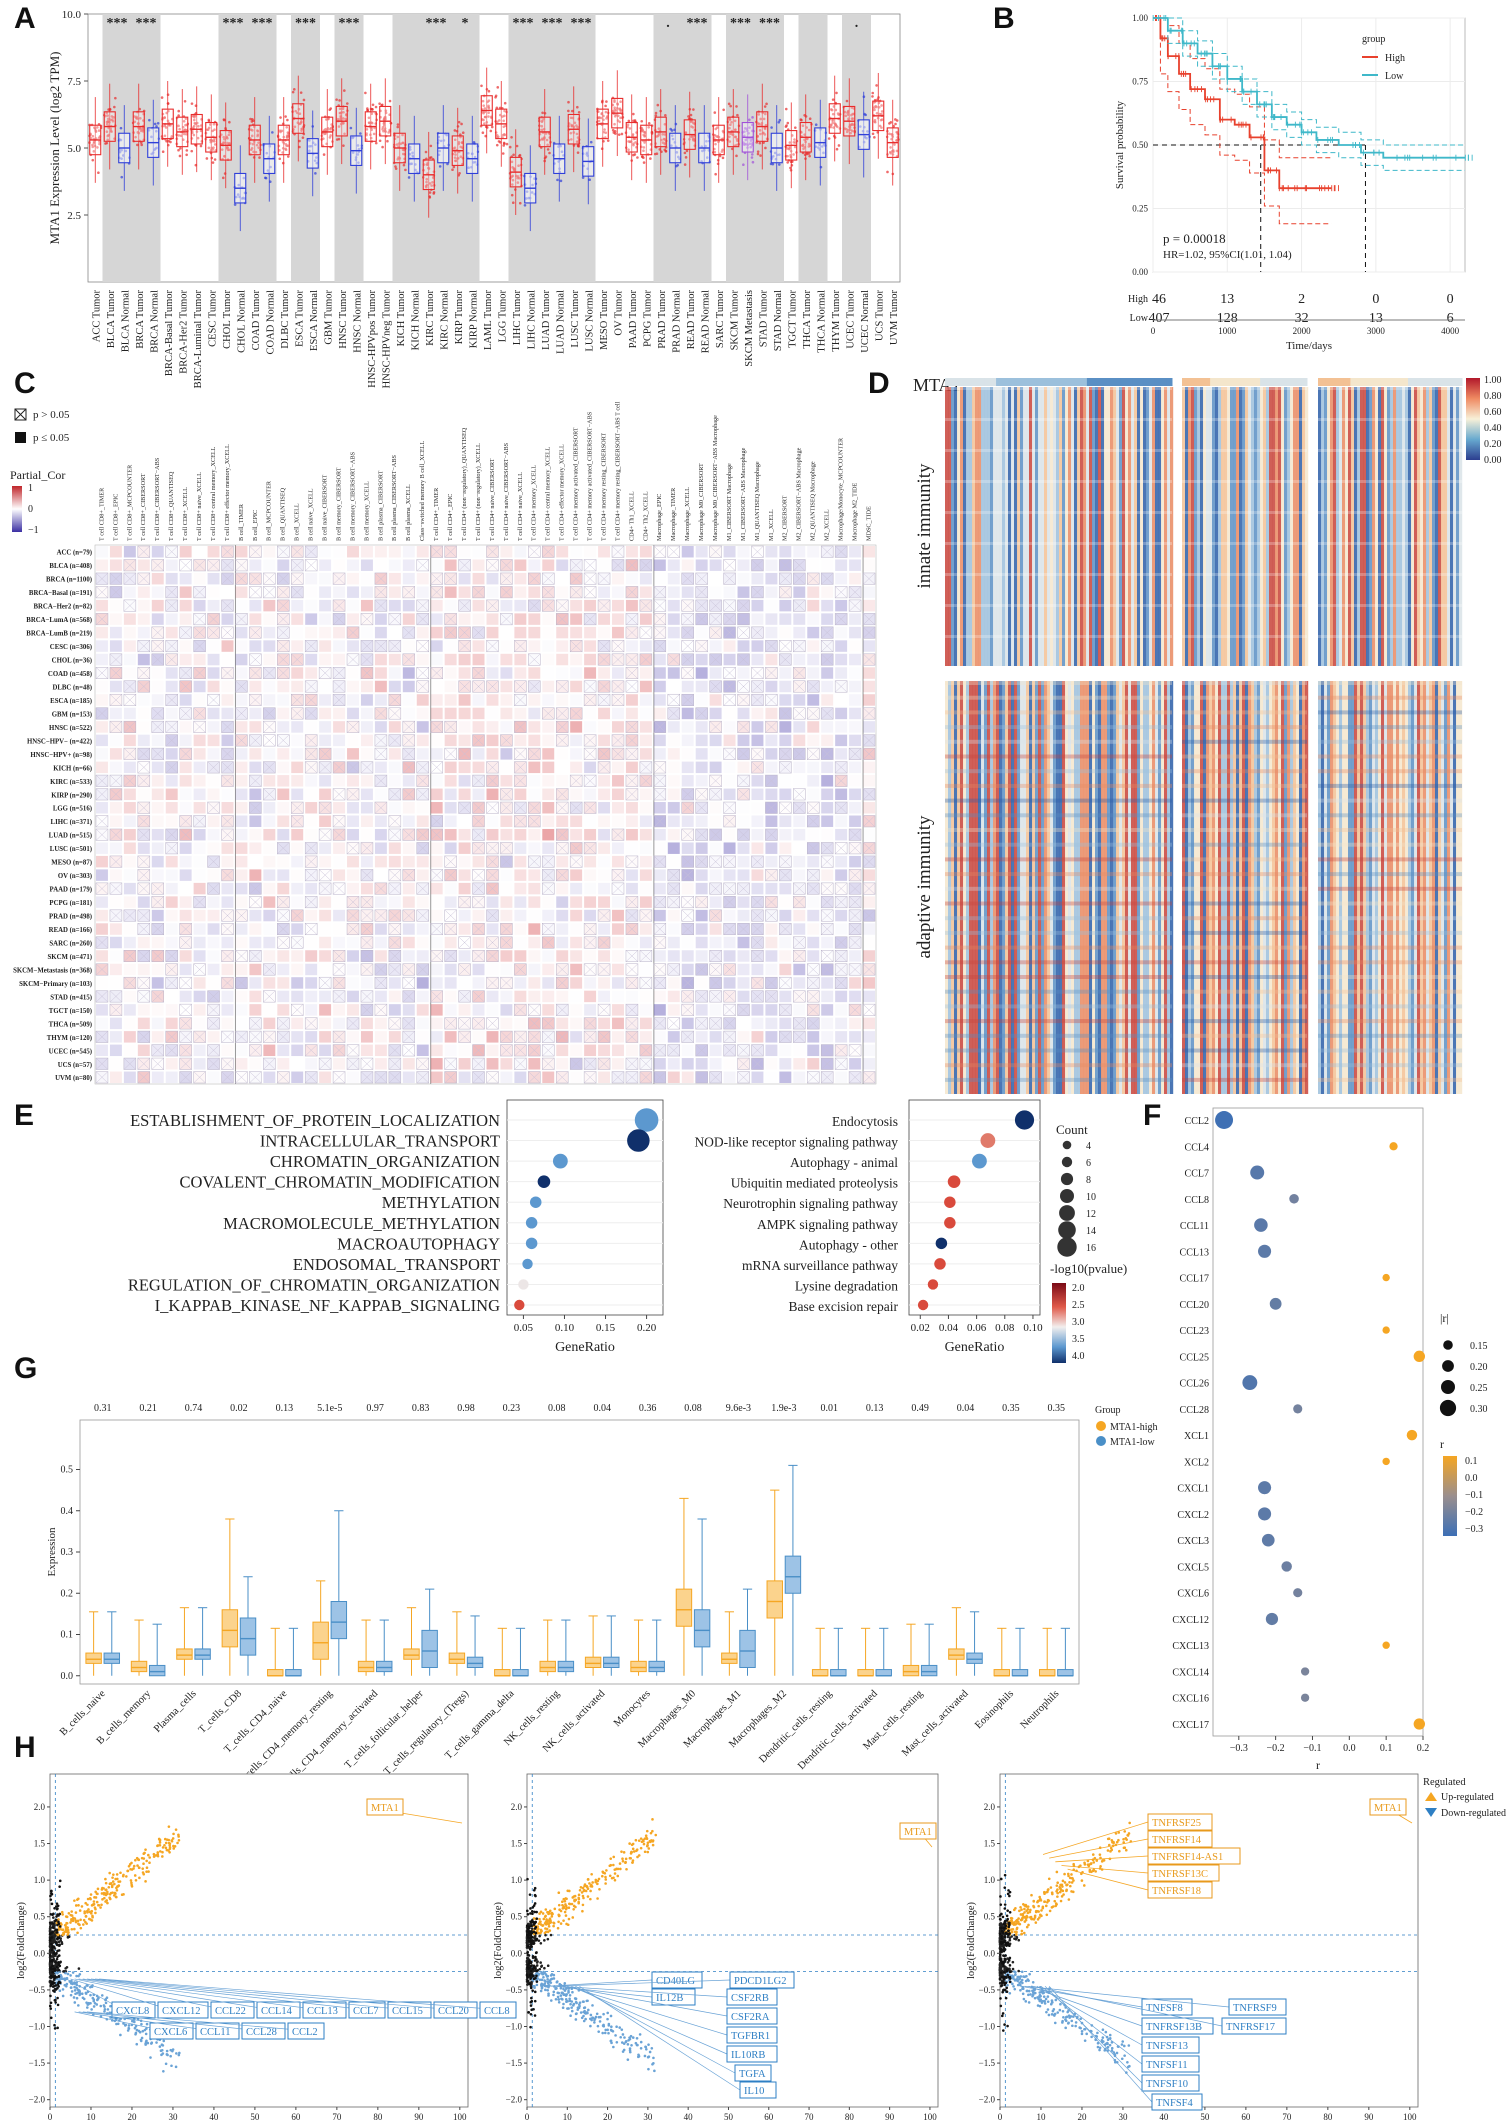 This screenshot has width=1507, height=2125. I want to click on x-tick-label: 3000, so click(1376, 331).